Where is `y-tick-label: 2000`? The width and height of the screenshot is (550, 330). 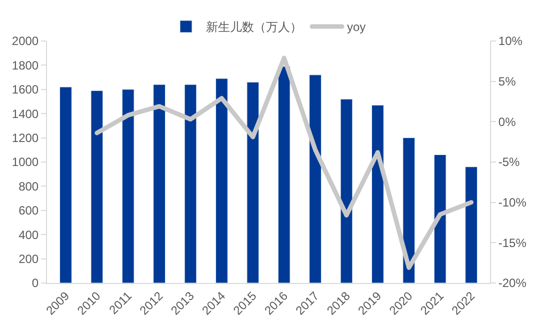
y-tick-label: 2000 is located at coordinates (25, 41).